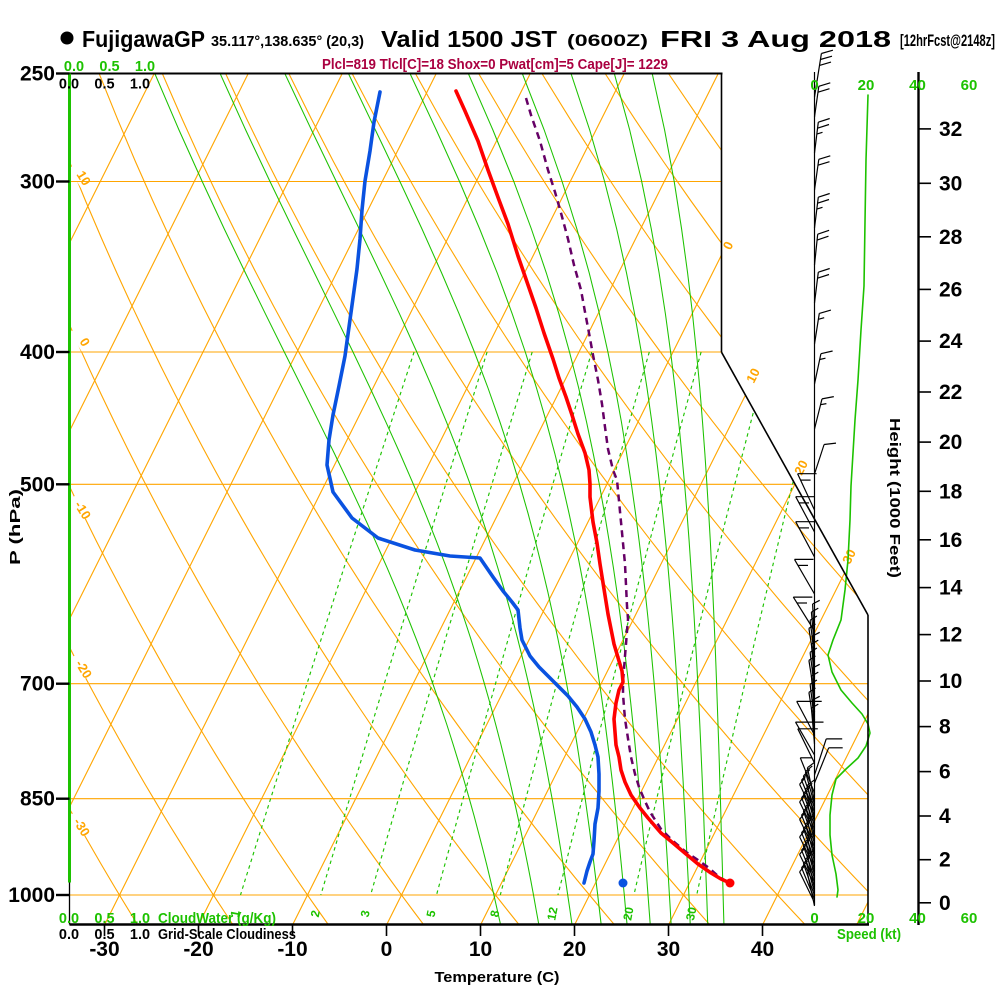 The height and width of the screenshot is (1000, 1000). I want to click on svg-text: 5, so click(431, 914).